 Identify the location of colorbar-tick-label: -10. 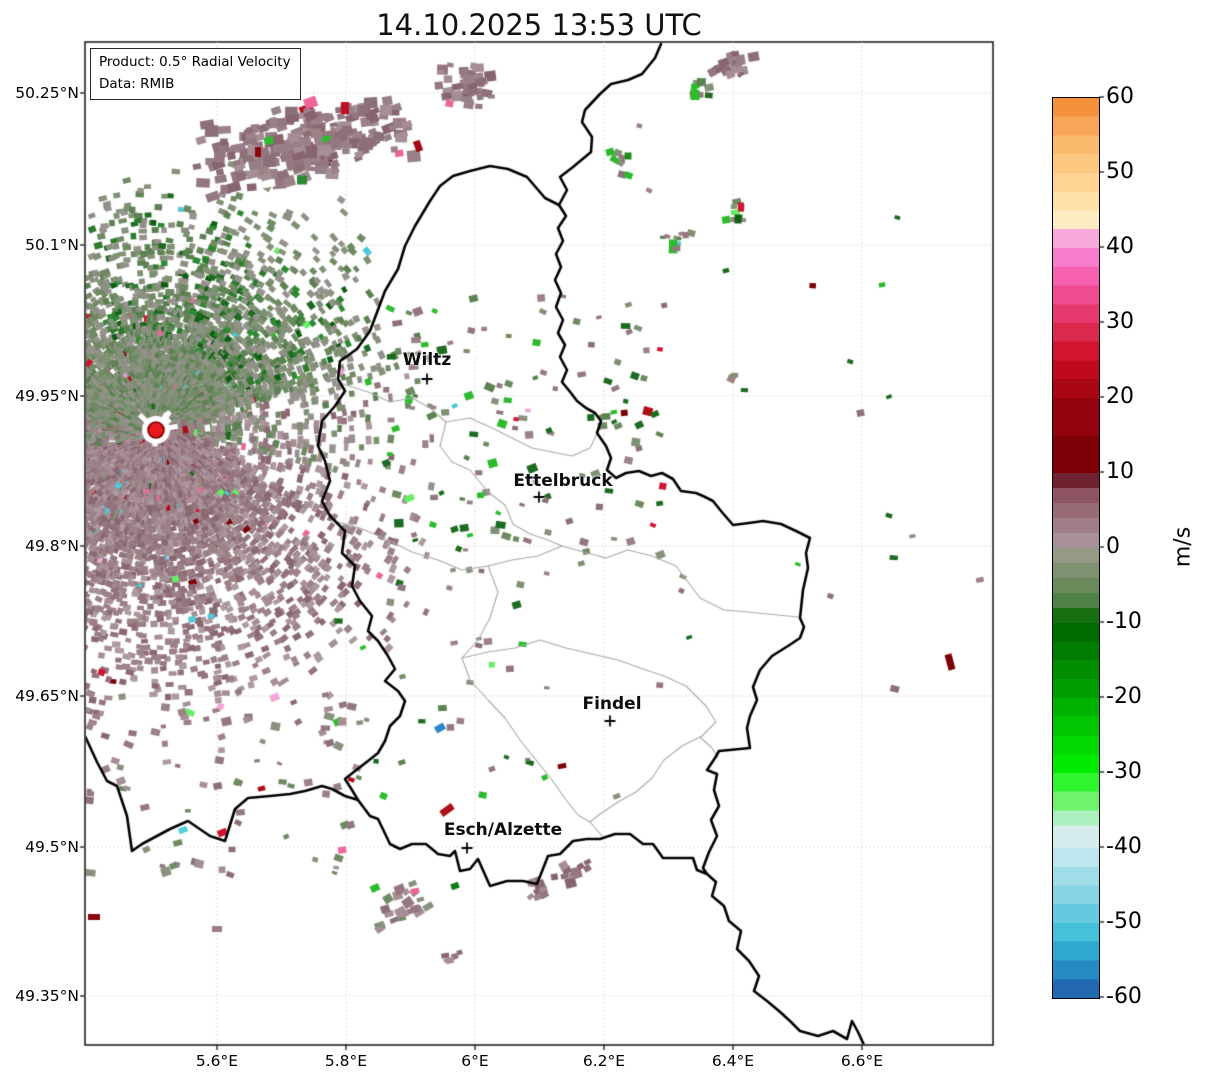
(1124, 621).